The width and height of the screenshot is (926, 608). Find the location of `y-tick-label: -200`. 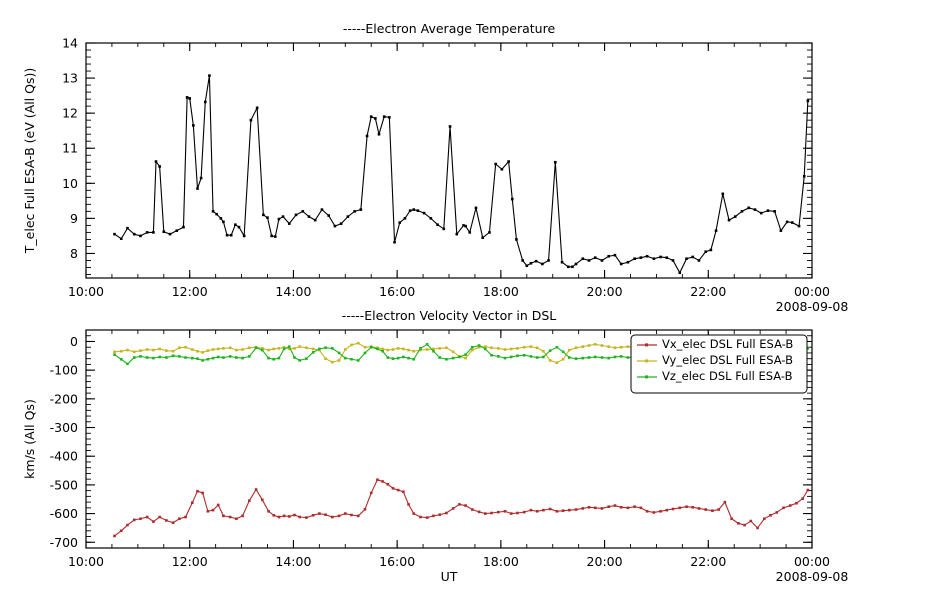

y-tick-label: -200 is located at coordinates (64, 398).